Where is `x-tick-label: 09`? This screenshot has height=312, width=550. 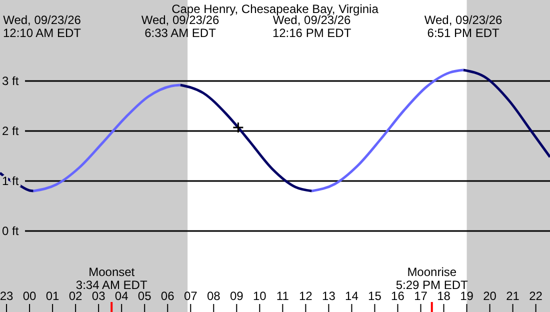
x-tick-label: 09 is located at coordinates (237, 296).